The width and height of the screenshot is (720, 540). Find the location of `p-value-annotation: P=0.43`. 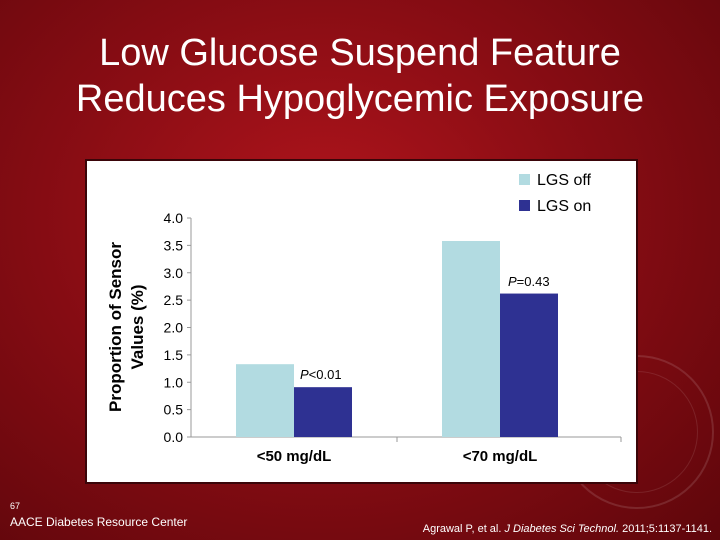

p-value-annotation: P=0.43 is located at coordinates (529, 281).